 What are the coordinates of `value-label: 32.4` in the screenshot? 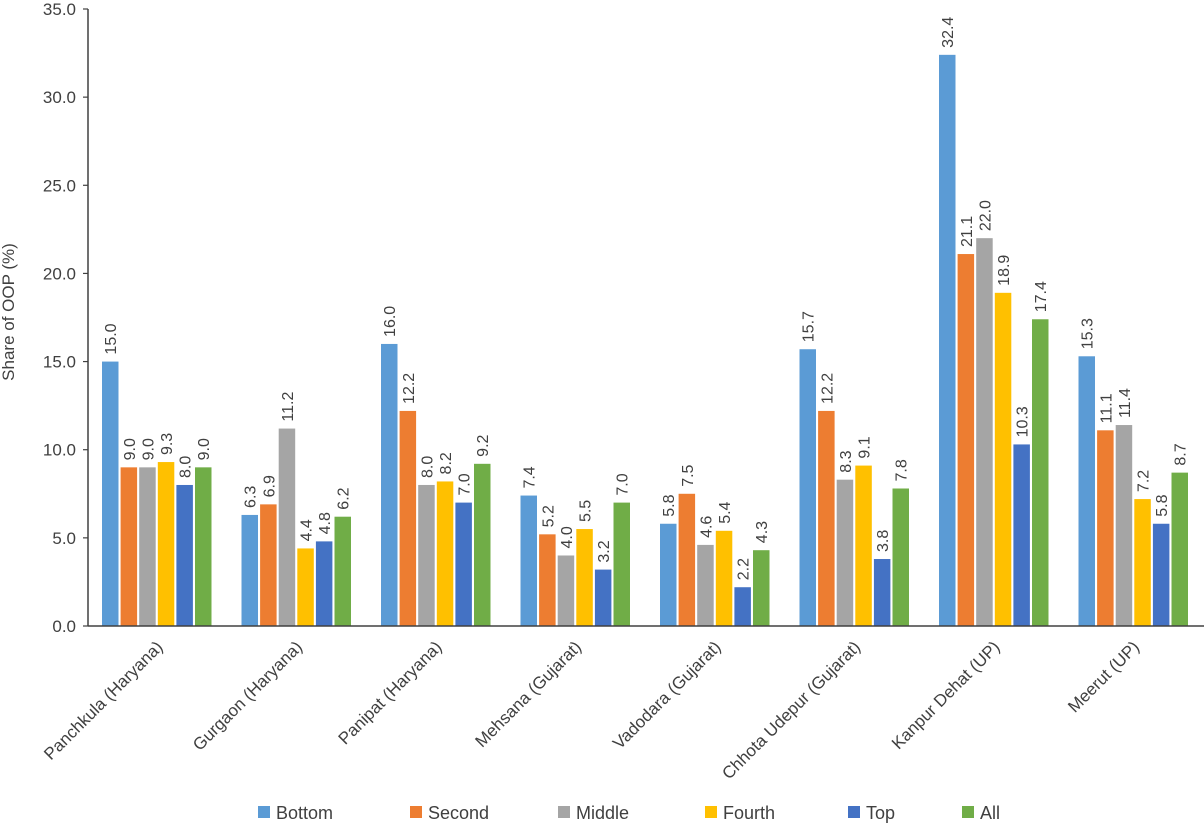 It's located at (948, 32).